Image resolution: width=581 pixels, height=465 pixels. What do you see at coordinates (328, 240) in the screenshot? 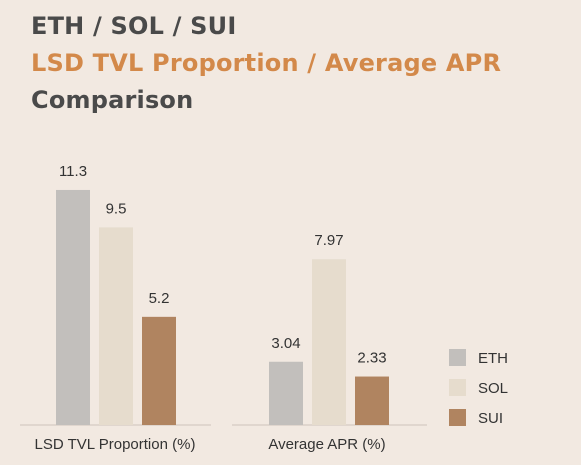
I see `data-label-sol-average-apr: 7.97` at bounding box center [328, 240].